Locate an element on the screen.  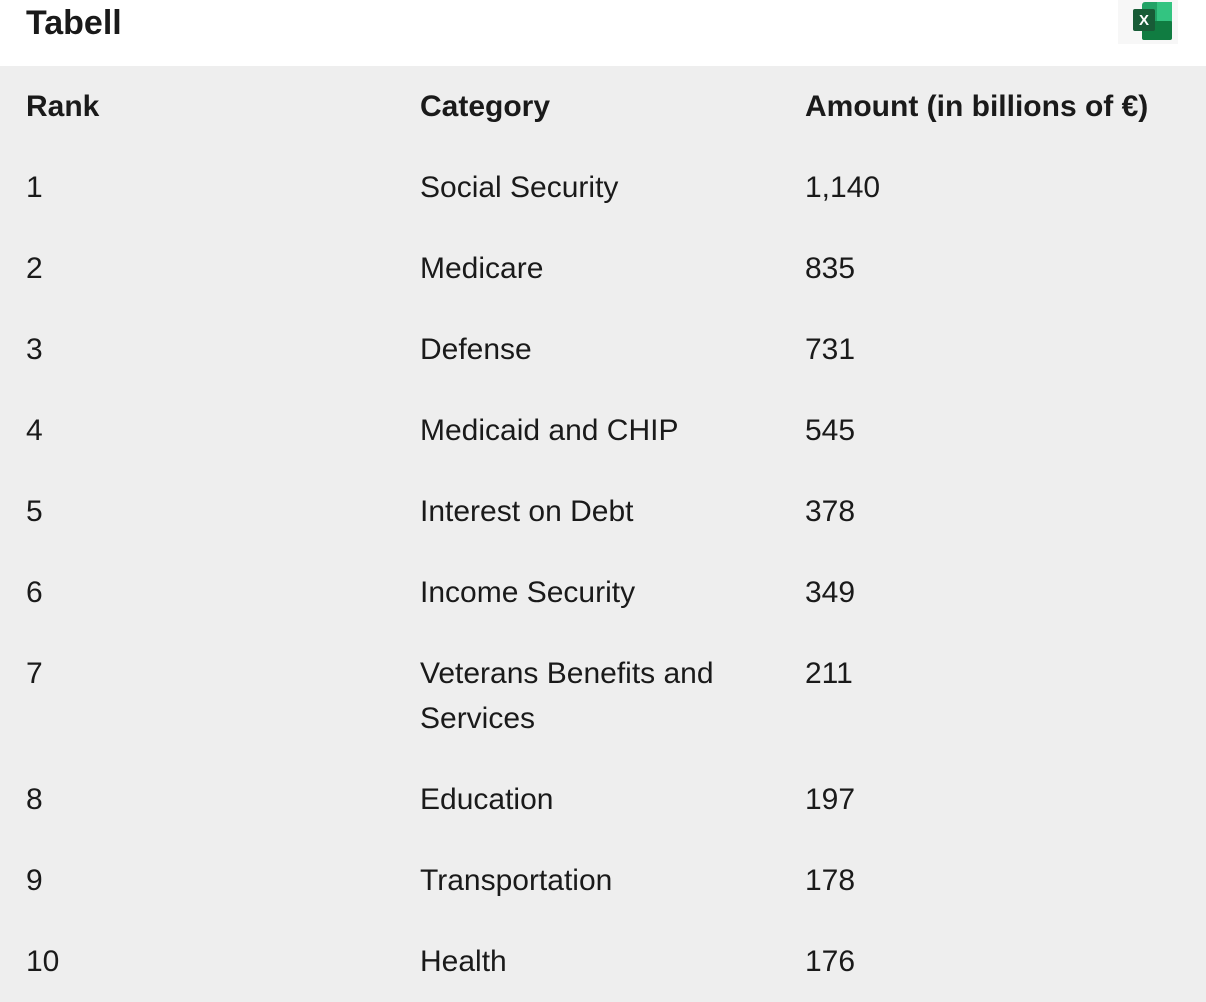
table-row: 6 Income Security 349 is located at coordinates (603, 592).